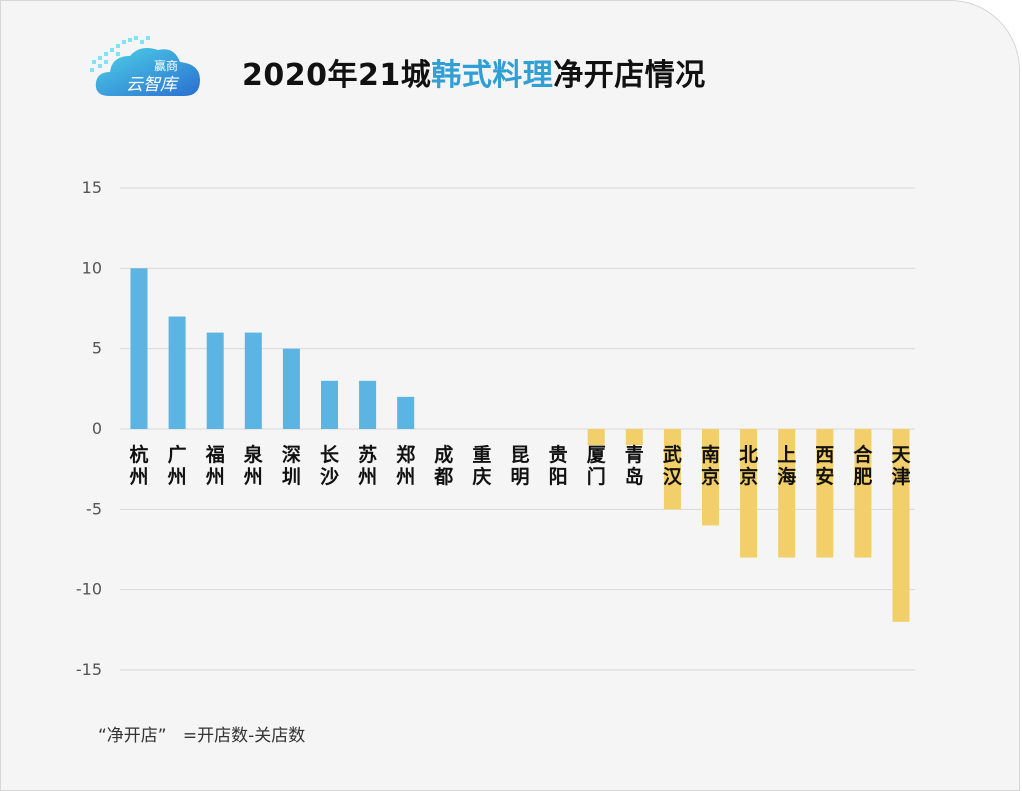 The height and width of the screenshot is (791, 1022). What do you see at coordinates (492, 75) in the screenshot?
I see `title-highlight: 韩式料理` at bounding box center [492, 75].